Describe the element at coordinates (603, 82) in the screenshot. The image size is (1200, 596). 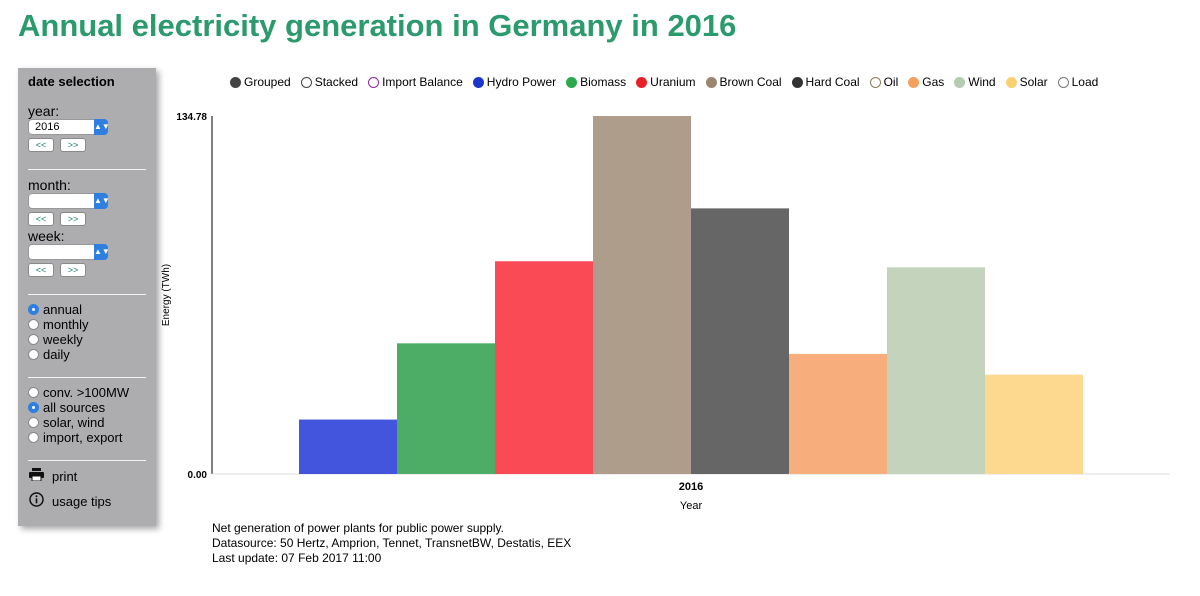
I see `legend-label: Biomass` at that location.